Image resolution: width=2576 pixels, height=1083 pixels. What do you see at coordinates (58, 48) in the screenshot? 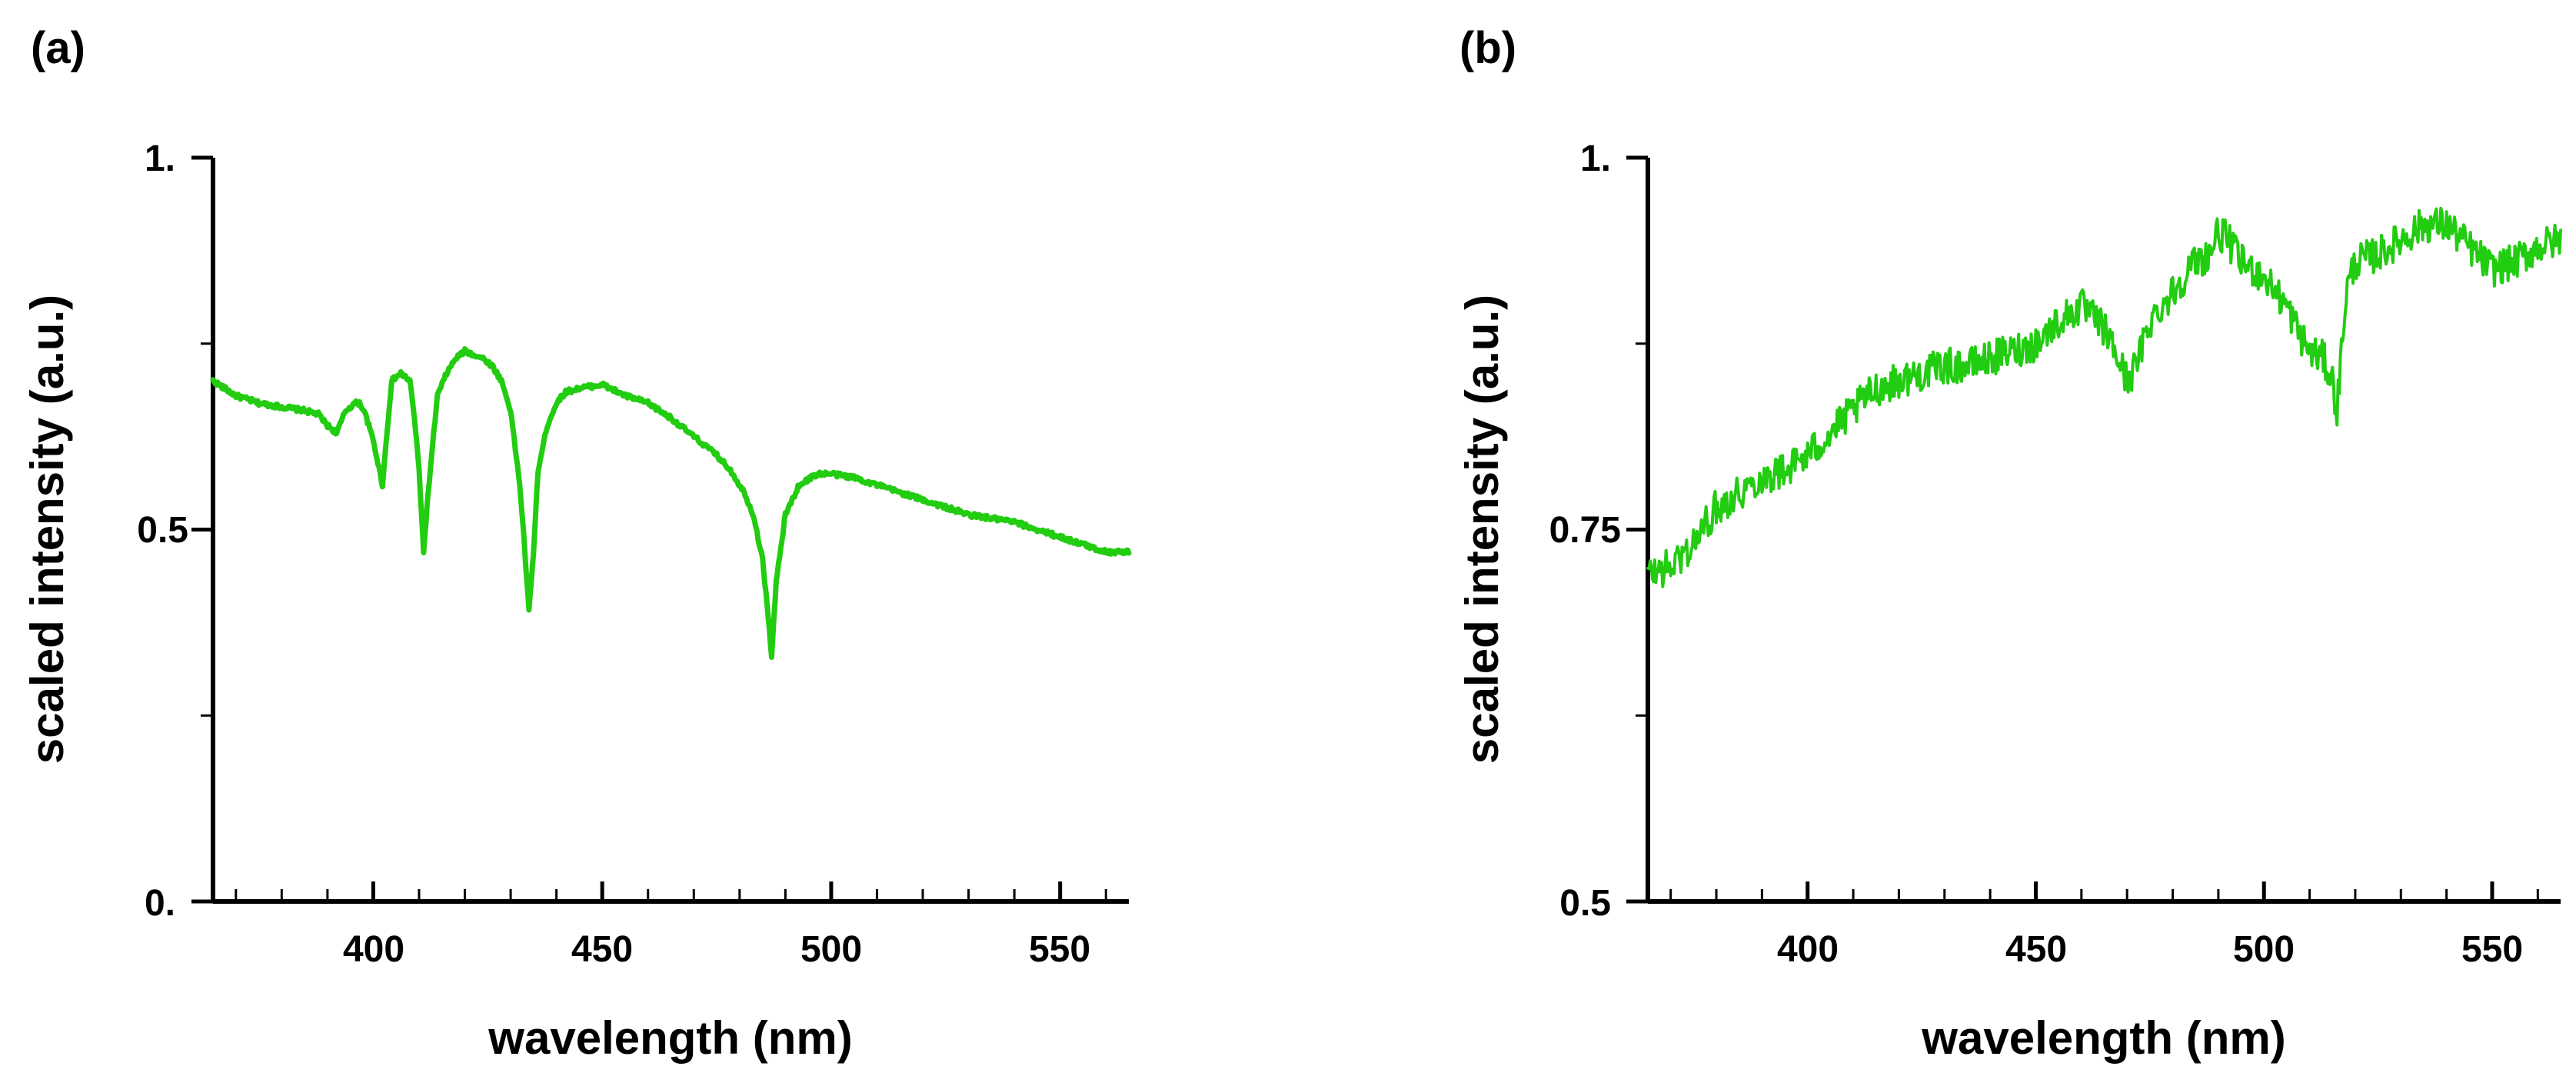
I see `panel-label-a: (a)` at bounding box center [58, 48].